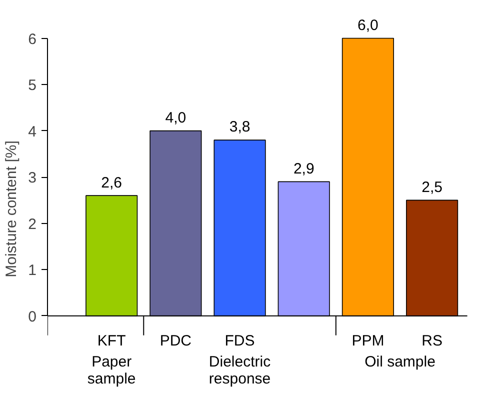  I want to click on y-axis-title: Moisture content [%], so click(11, 209).